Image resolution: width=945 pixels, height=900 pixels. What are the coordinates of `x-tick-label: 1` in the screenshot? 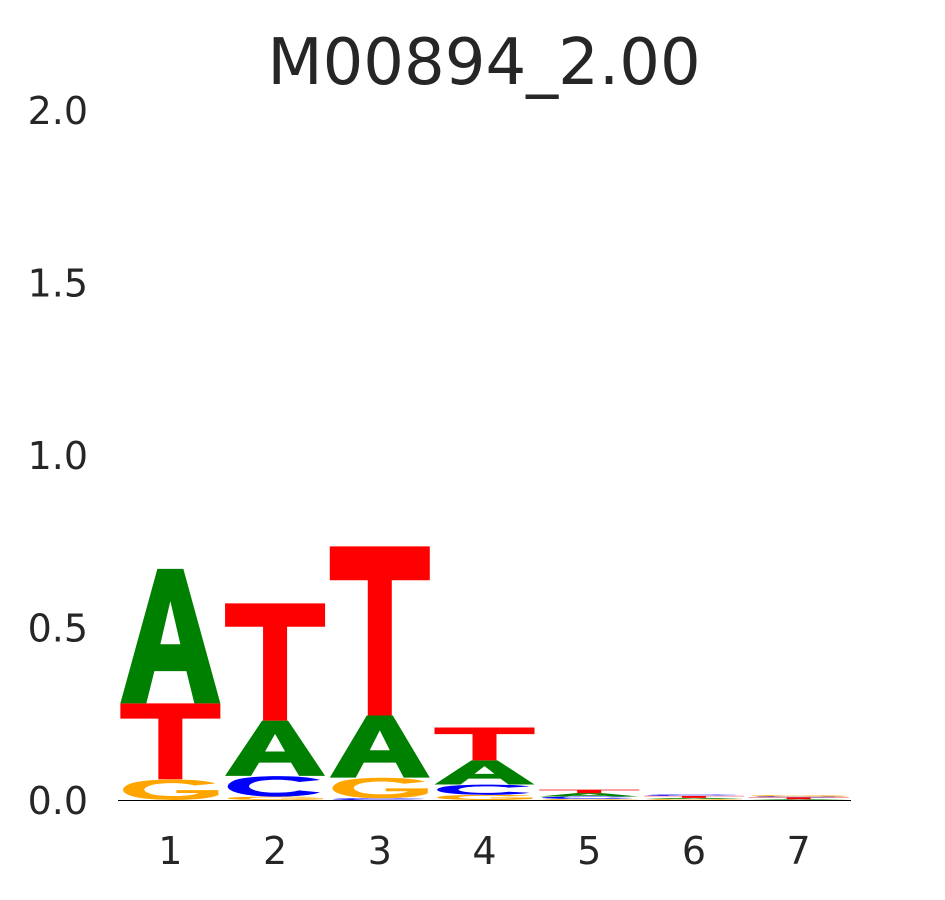 It's located at (170, 851).